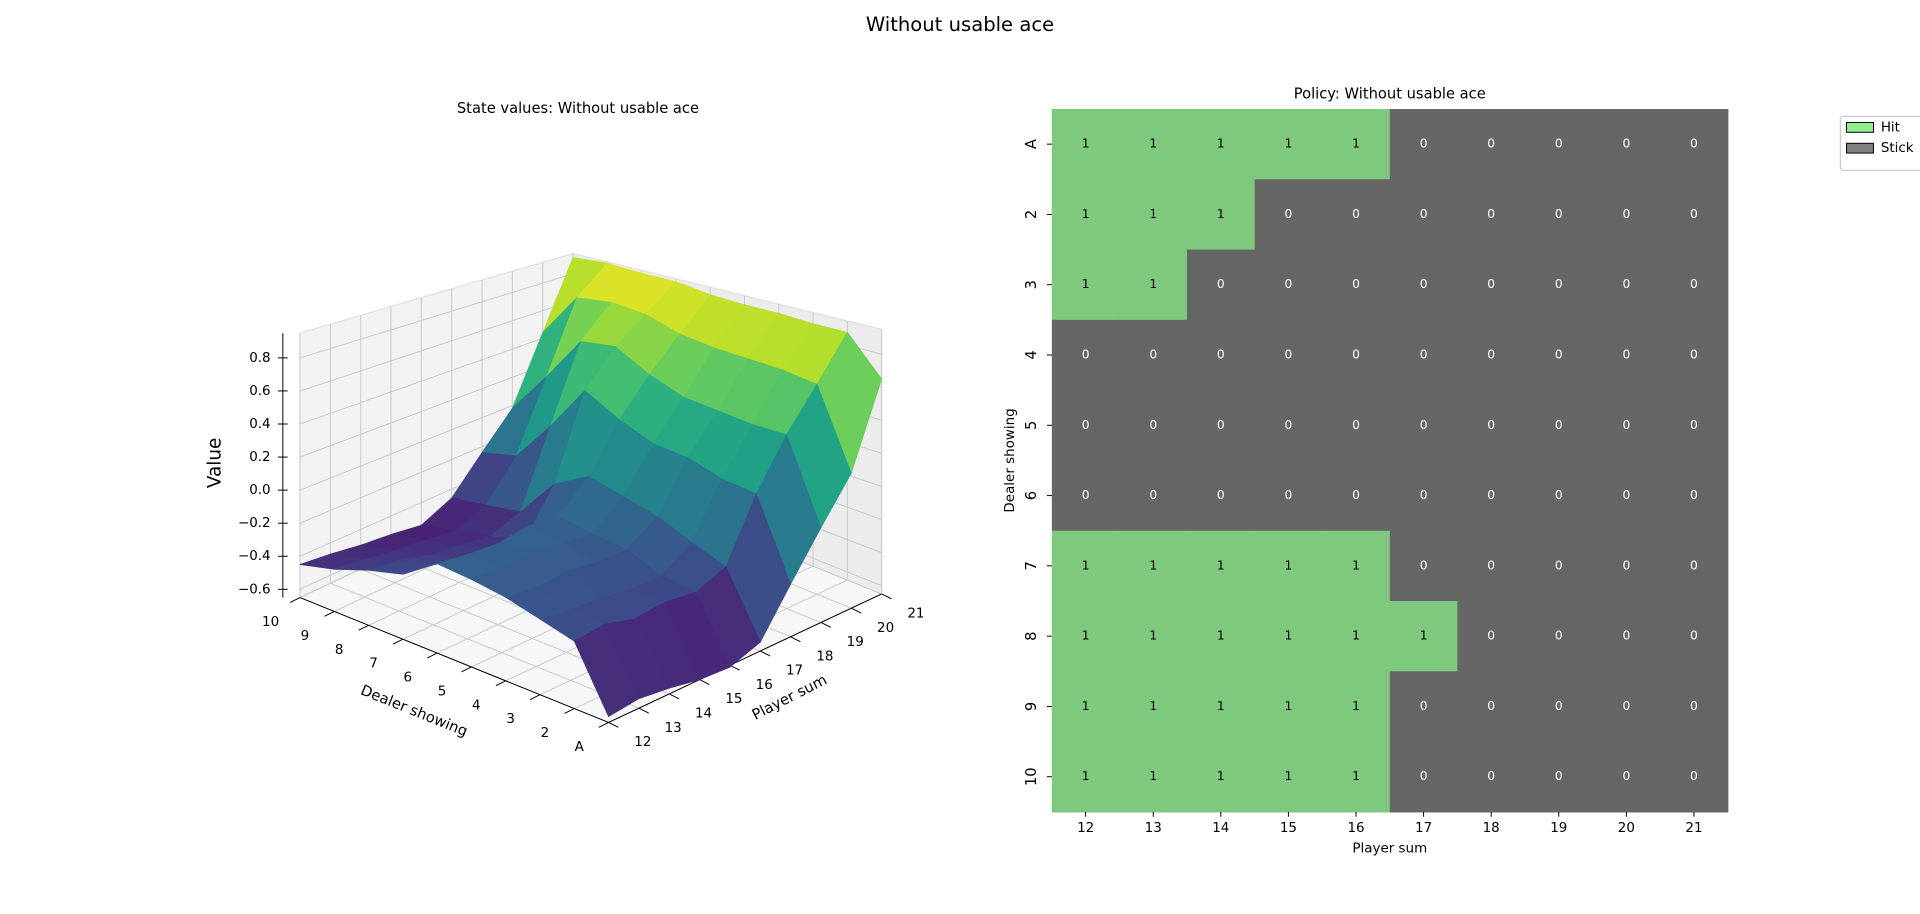 This screenshot has width=1920, height=914. Describe the element at coordinates (259, 490) in the screenshot. I see `z-tick-label: 0.0` at that location.